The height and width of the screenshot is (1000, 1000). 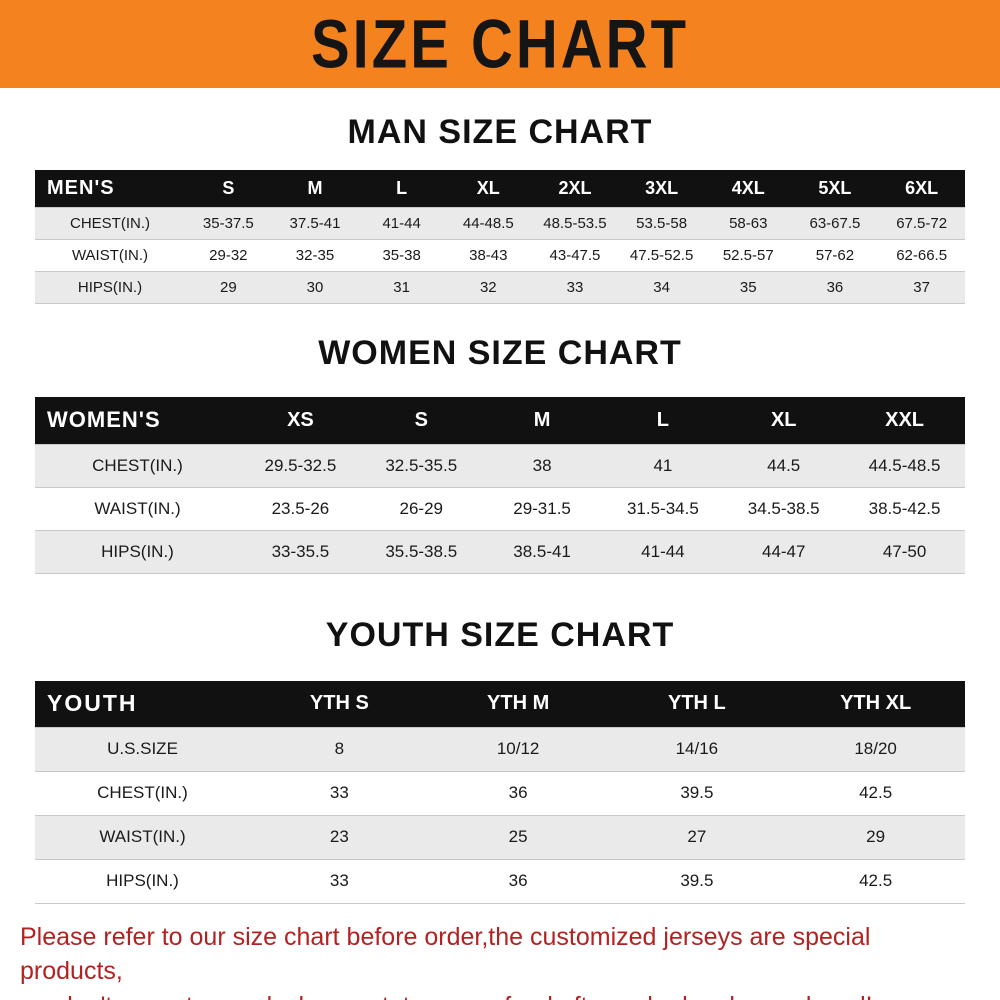 I want to click on size-value-cell: 37, so click(x=921, y=287).